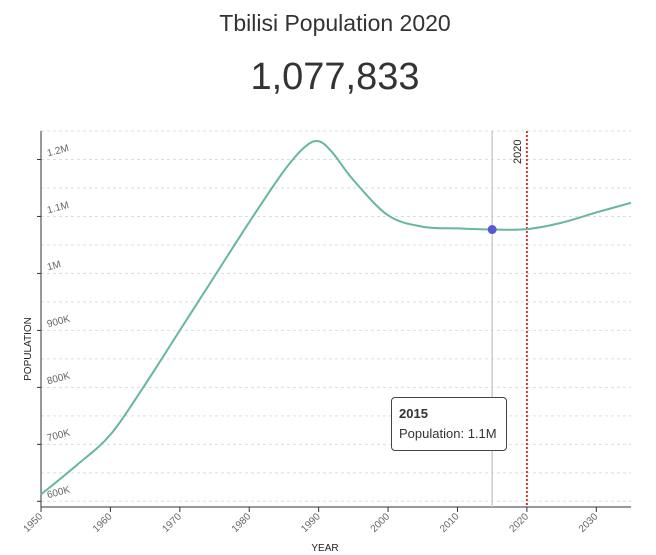 The image size is (656, 555). What do you see at coordinates (59, 379) in the screenshot?
I see `y-tick-label: 800K` at bounding box center [59, 379].